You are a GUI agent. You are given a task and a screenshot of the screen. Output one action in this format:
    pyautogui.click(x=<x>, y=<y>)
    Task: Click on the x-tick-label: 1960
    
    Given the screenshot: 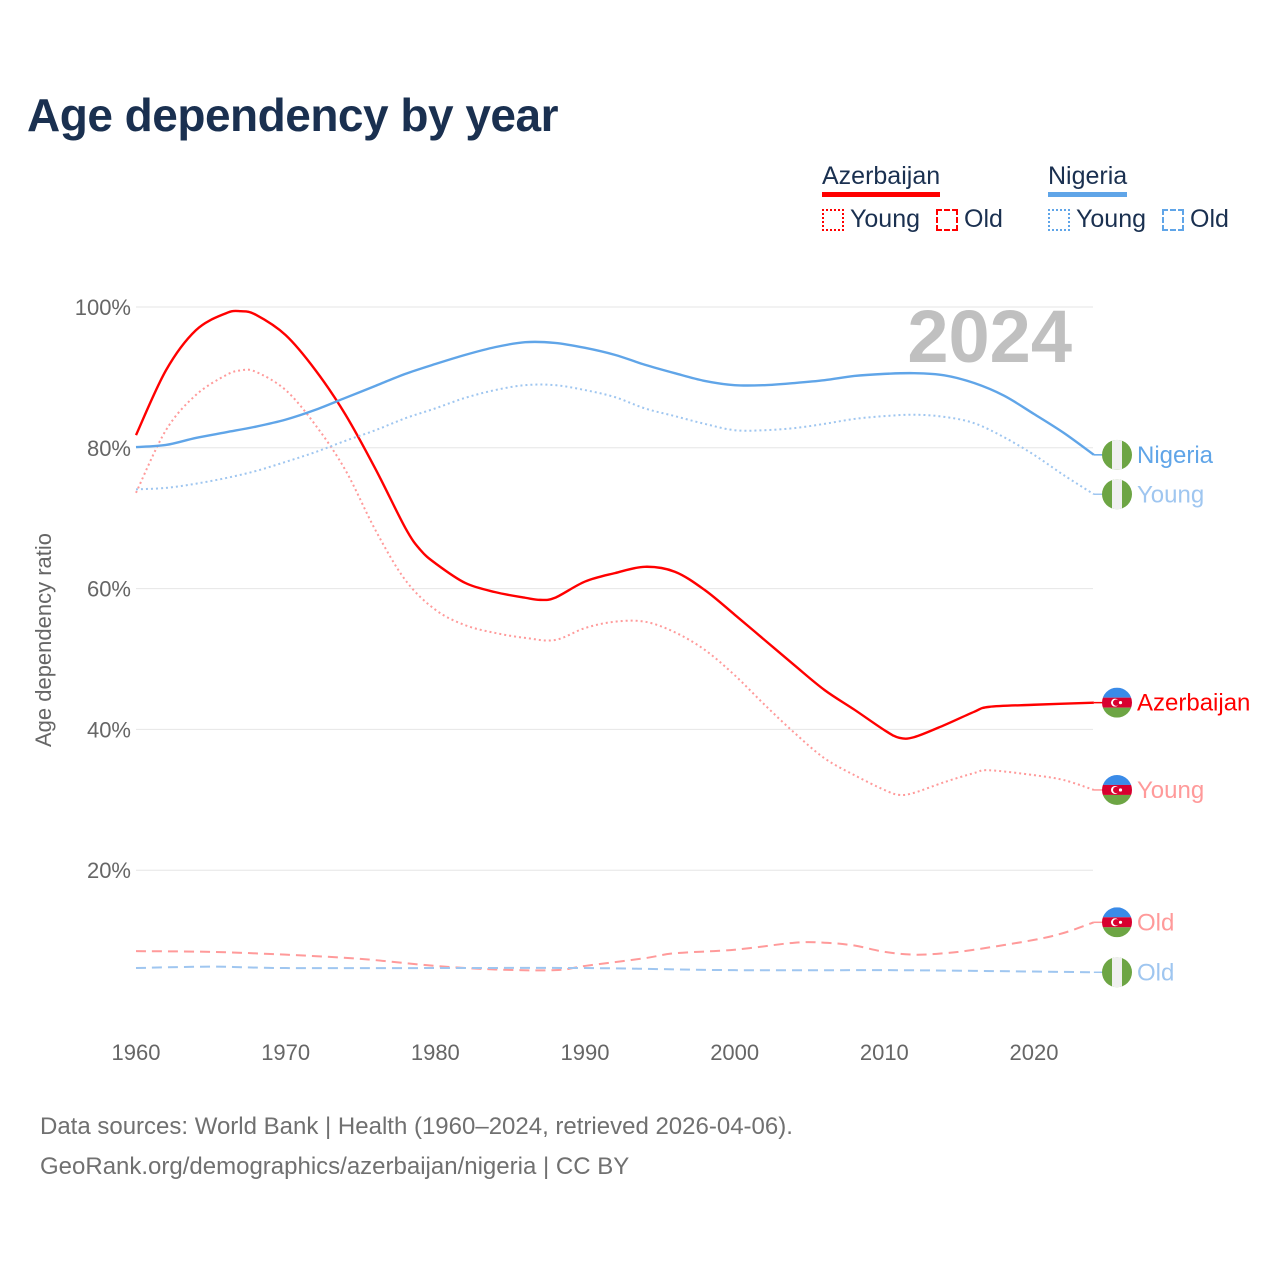 What is the action you would take?
    pyautogui.click(x=136, y=1052)
    